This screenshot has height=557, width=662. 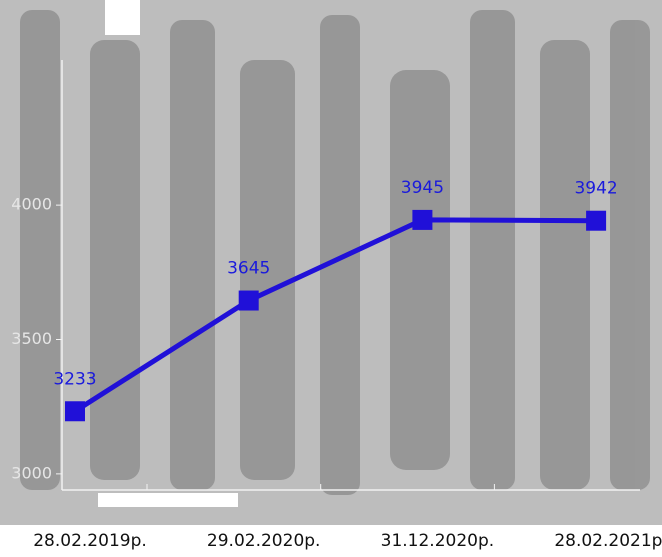 I want to click on data-label: 3945, so click(x=422, y=188).